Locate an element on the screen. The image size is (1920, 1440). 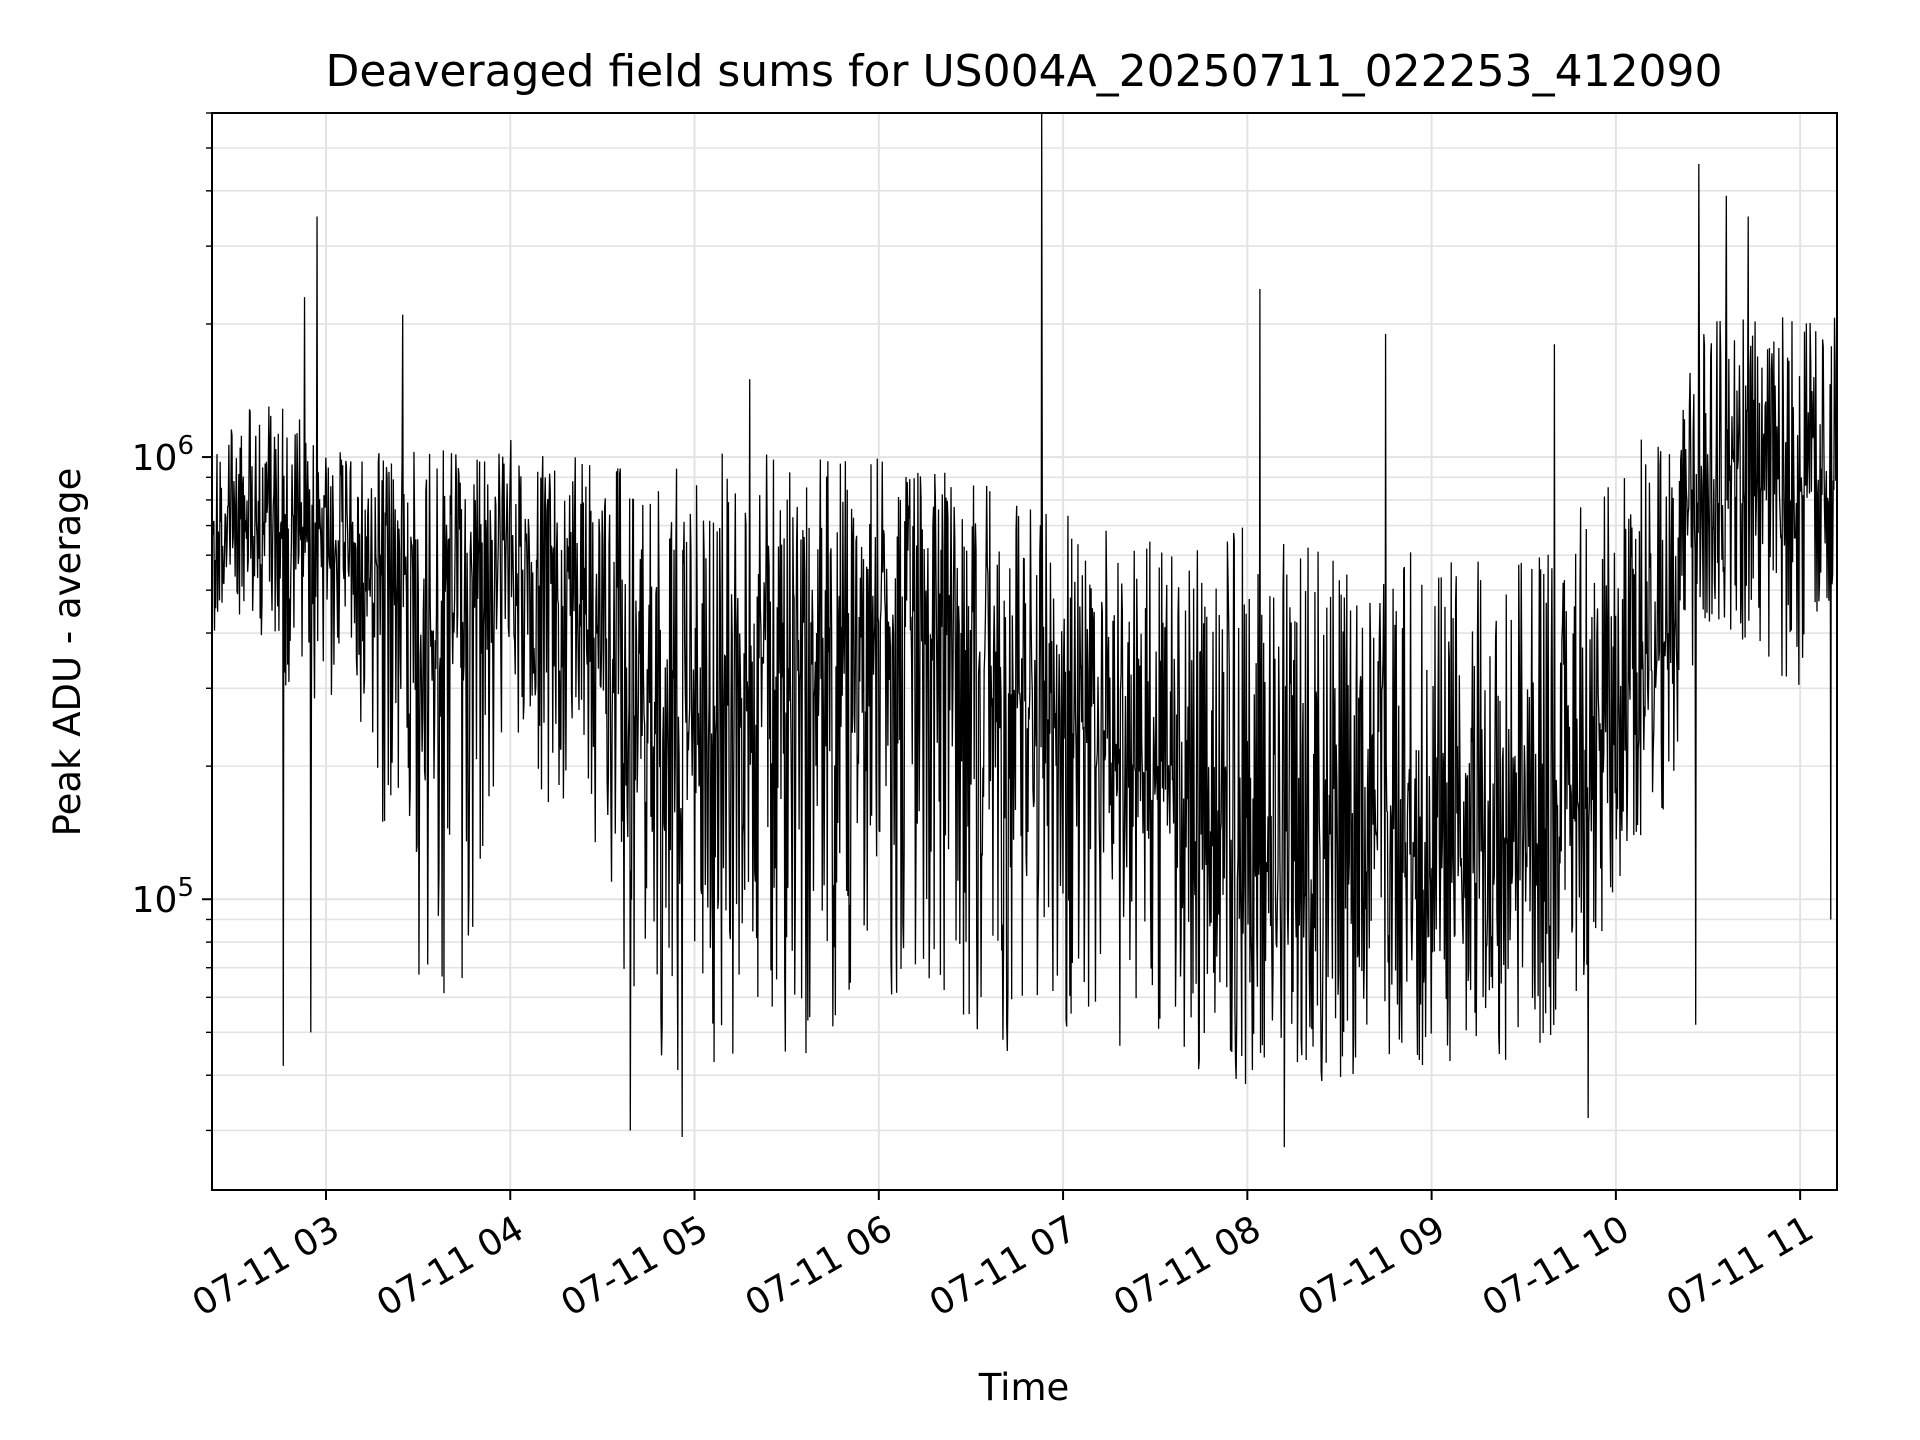
y-tick-exponent: 6 is located at coordinates (185, 446).